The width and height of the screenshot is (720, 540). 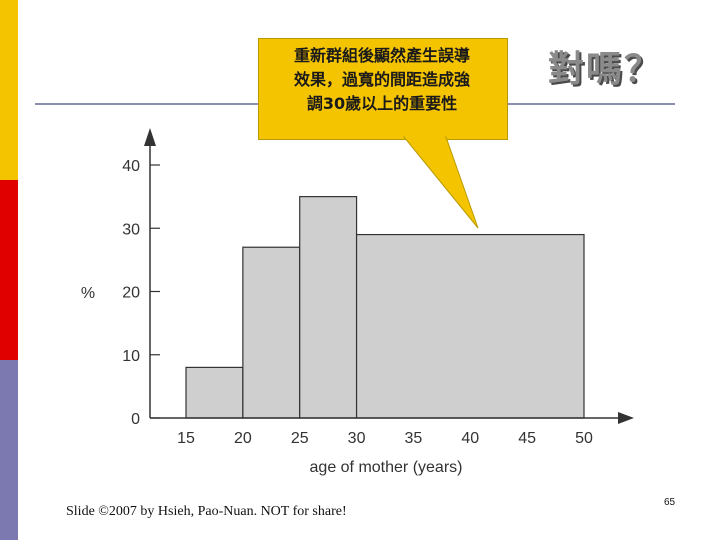 I want to click on callout-box, so click(x=383, y=89).